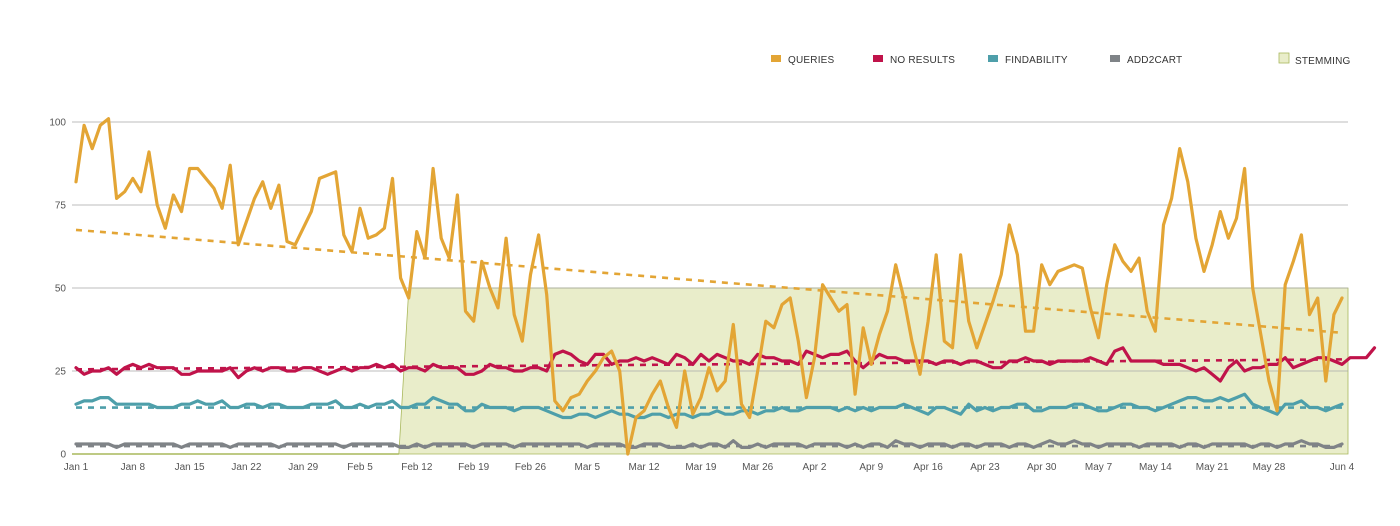  Describe the element at coordinates (758, 467) in the screenshot. I see `x-tick-label: Mar 26` at that location.